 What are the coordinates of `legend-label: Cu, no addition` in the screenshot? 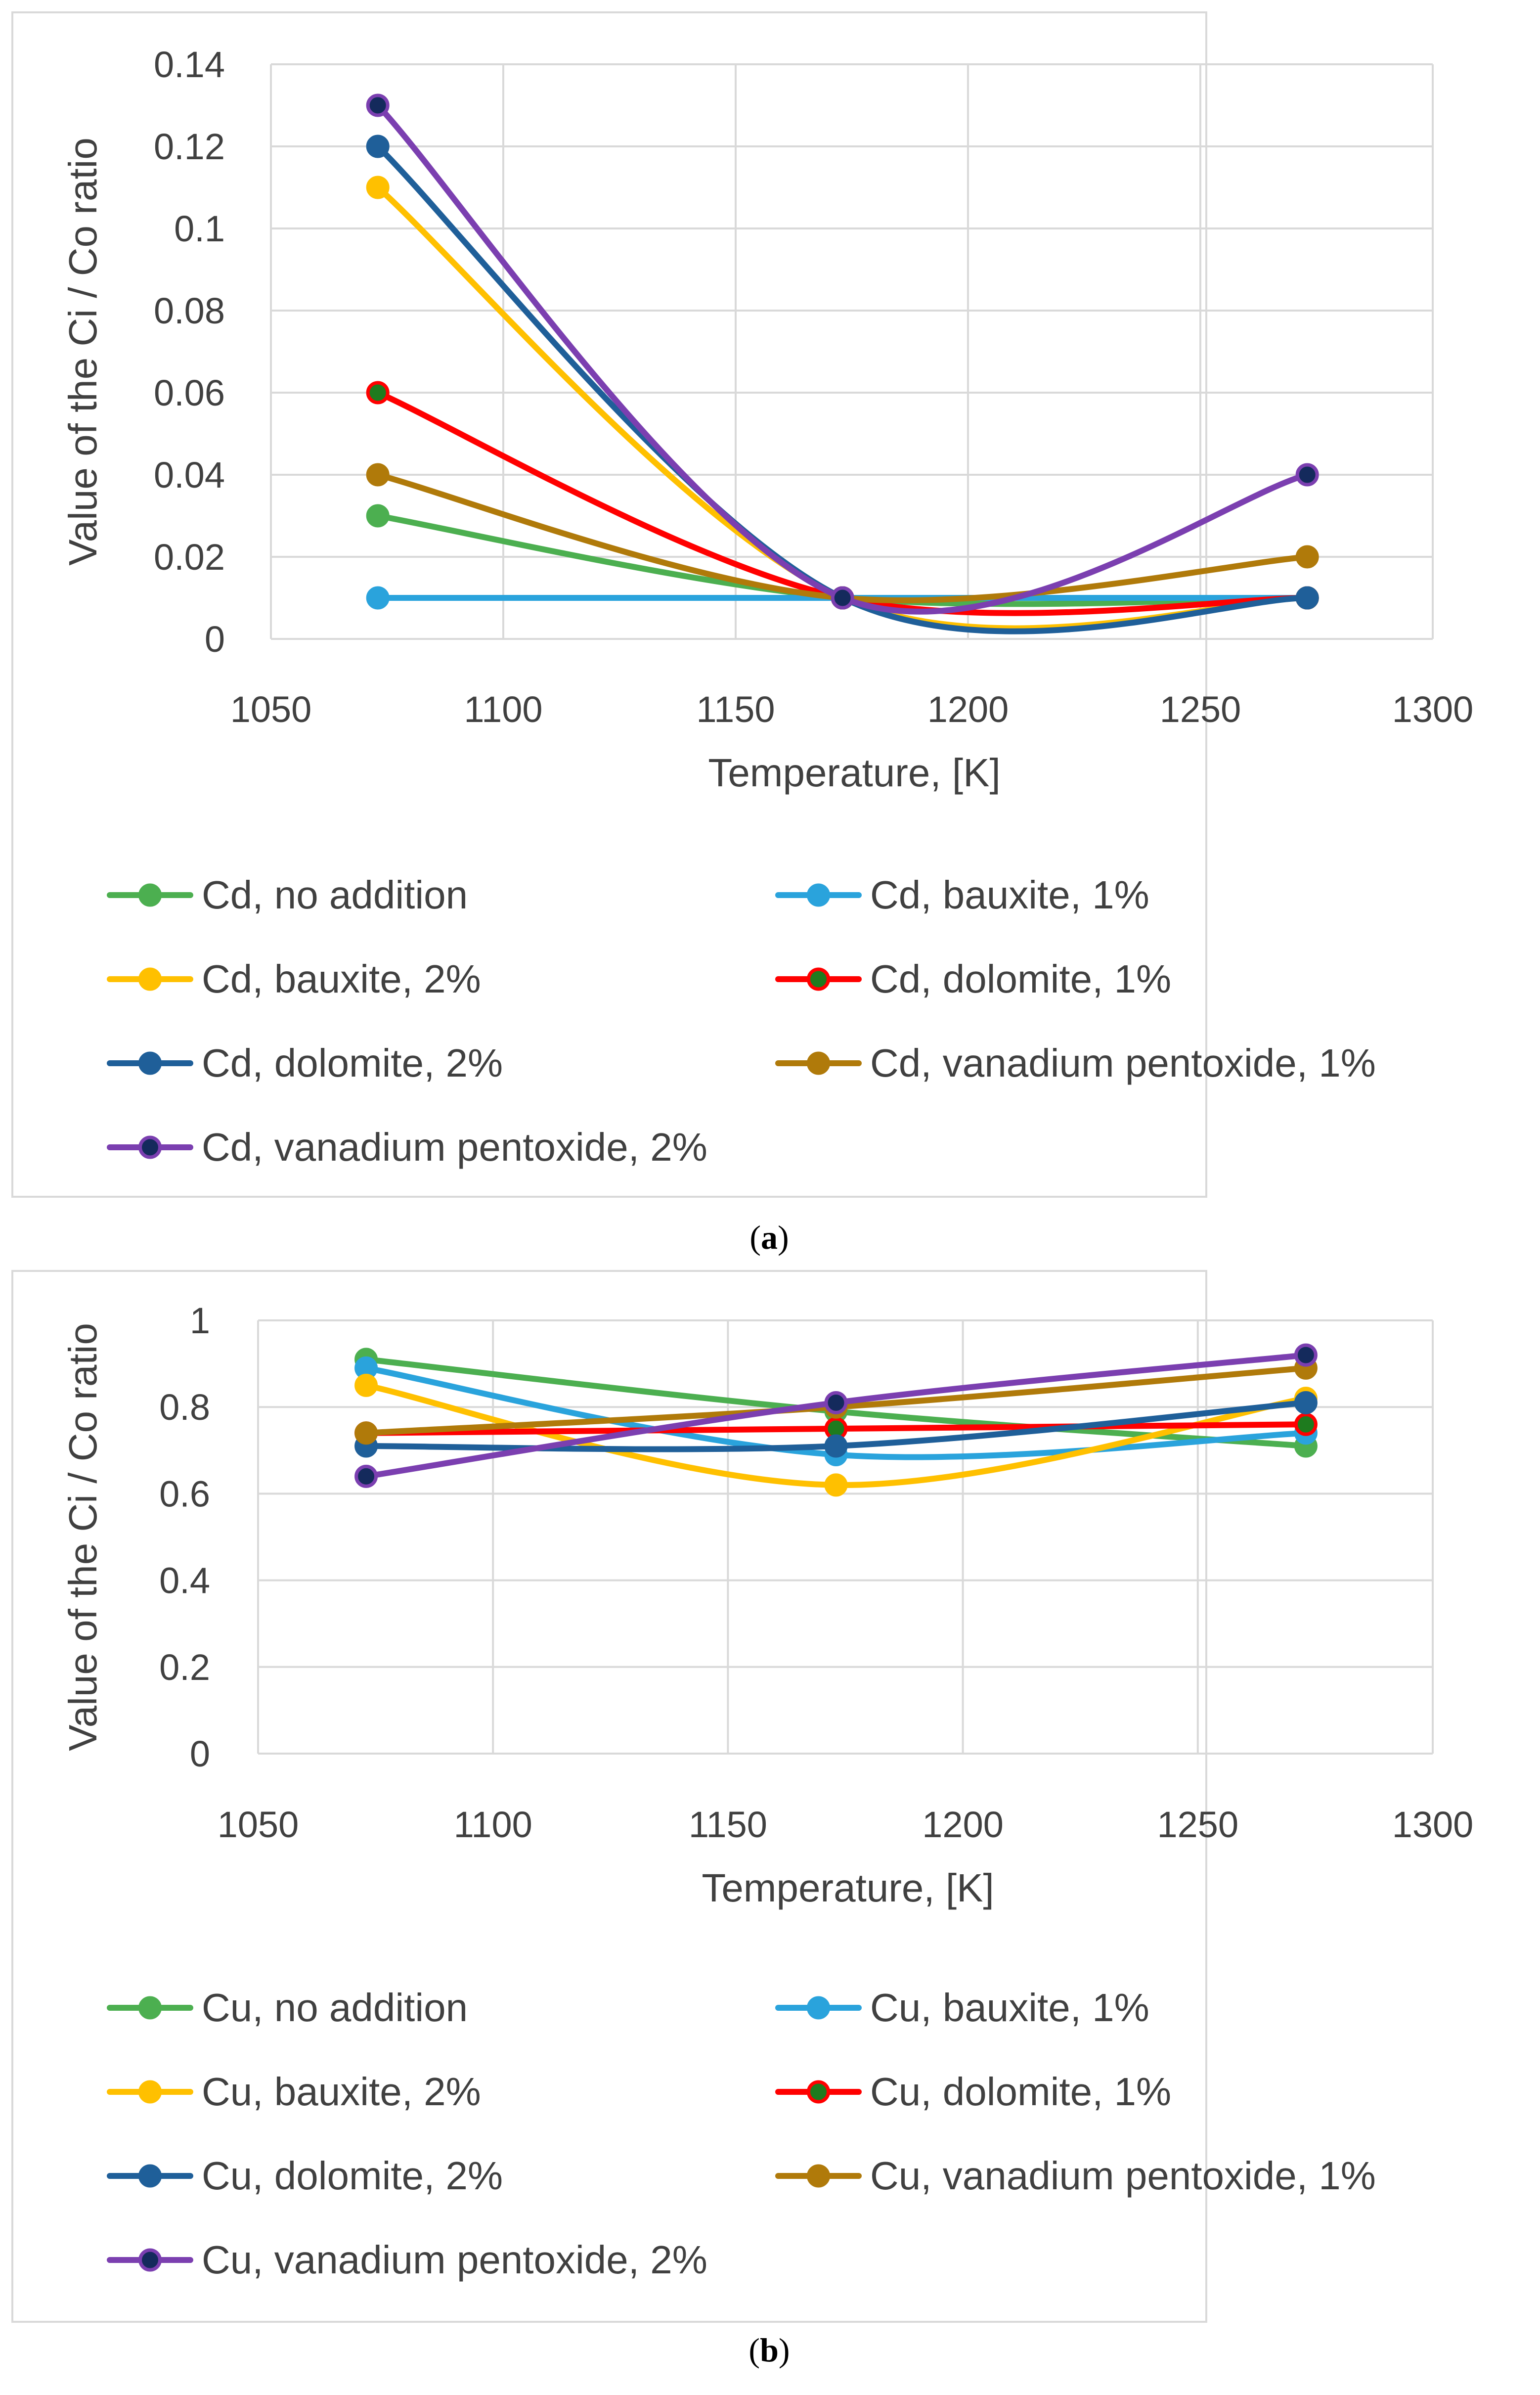 It's located at (335, 2008).